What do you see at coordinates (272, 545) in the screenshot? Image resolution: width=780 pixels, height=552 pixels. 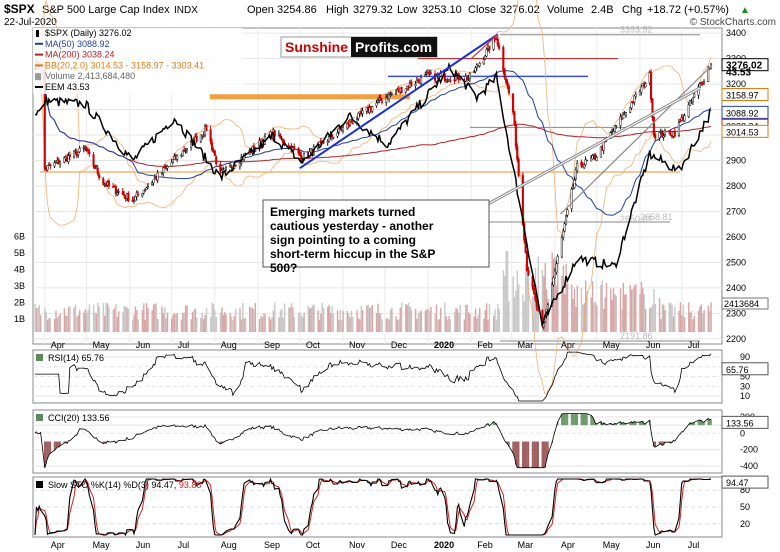 I see `bottom-x-tick-label: Sep` at bounding box center [272, 545].